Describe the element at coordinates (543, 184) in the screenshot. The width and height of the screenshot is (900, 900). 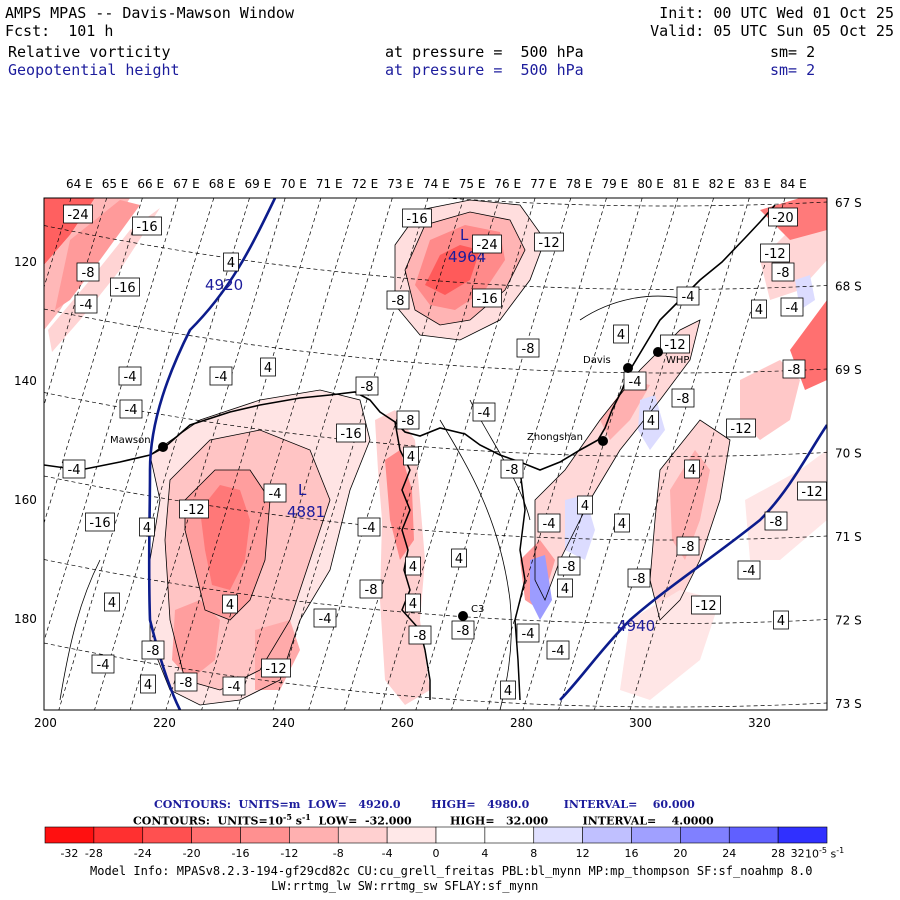
I see `longitude-label: 77 E` at that location.